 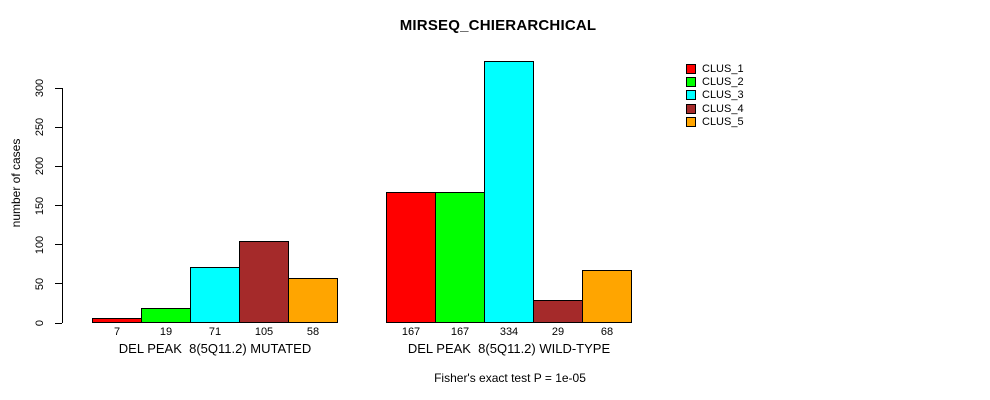 I want to click on y-tick-label: 300, so click(x=40, y=88).